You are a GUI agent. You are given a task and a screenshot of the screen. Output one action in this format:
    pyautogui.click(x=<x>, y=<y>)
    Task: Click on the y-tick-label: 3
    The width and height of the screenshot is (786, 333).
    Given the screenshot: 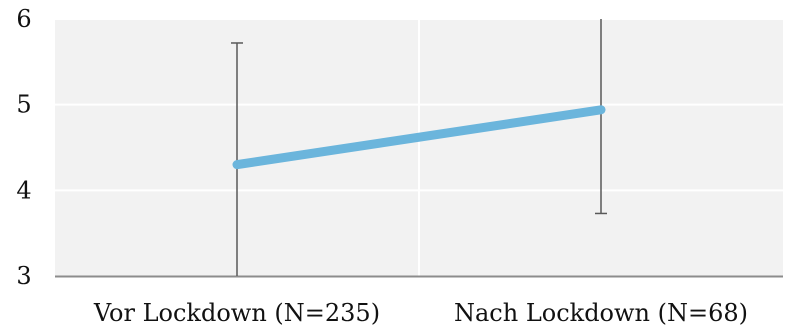 What is the action you would take?
    pyautogui.click(x=23, y=276)
    